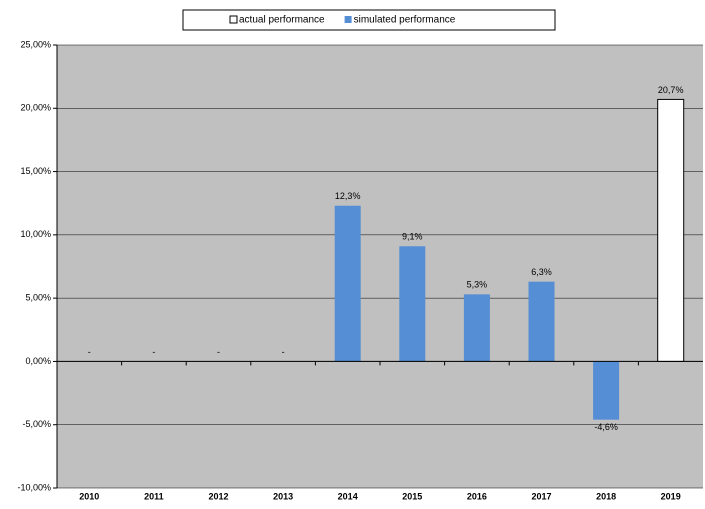 This screenshot has height=509, width=705. I want to click on legend-label: simulated performance, so click(405, 20).